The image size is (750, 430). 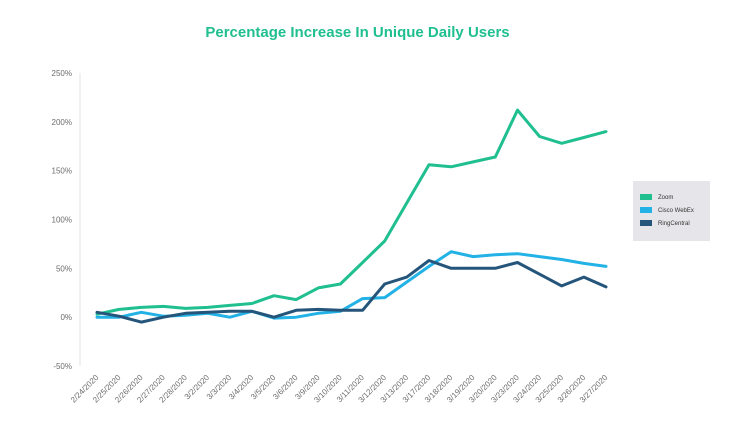 I want to click on y-tick-label: 100%, so click(x=62, y=220).